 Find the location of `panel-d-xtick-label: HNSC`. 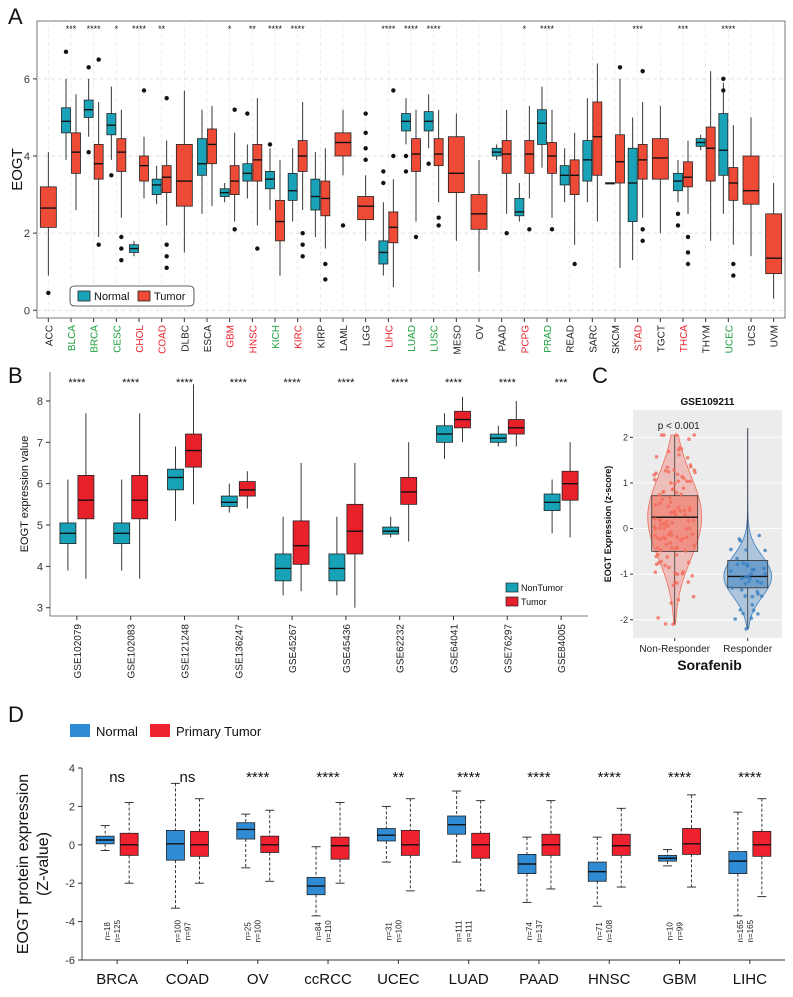

panel-d-xtick-label: HNSC is located at coordinates (609, 979).